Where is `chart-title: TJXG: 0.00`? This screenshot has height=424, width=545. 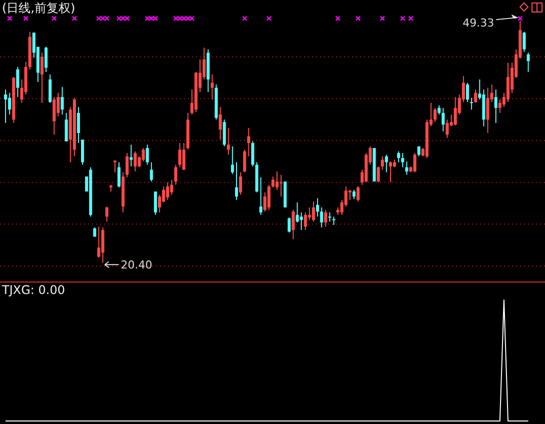 chart-title: TJXG: 0.00 is located at coordinates (33, 290).